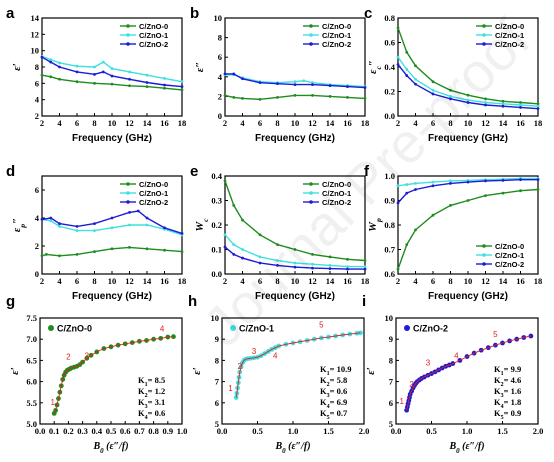 This screenshot has width=554, height=462. What do you see at coordinates (389, 18) in the screenshot?
I see `y-tick-label-c: 0.8` at bounding box center [389, 18].